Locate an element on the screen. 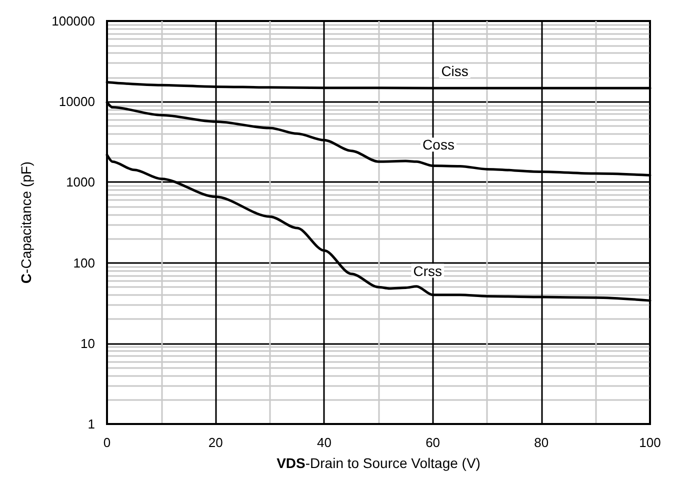 This screenshot has width=677, height=494. x-tick-label: 0 is located at coordinates (107, 442).